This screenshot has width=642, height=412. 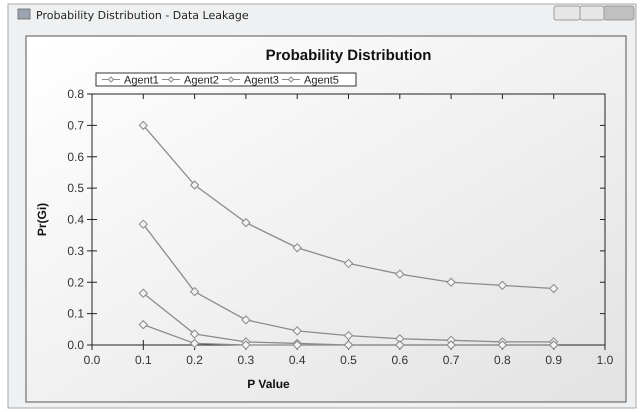 I want to click on x-tick-label: 0.5, so click(x=349, y=360).